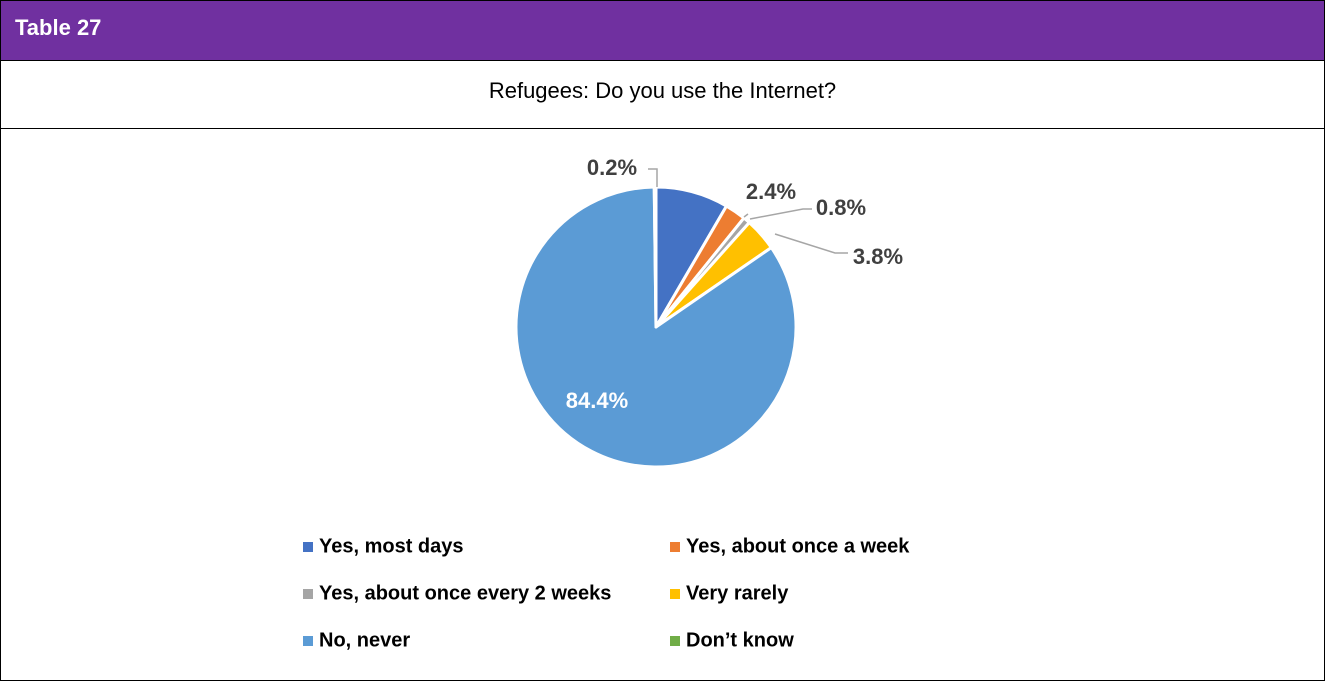  I want to click on legend-label: Don’t know, so click(740, 640).